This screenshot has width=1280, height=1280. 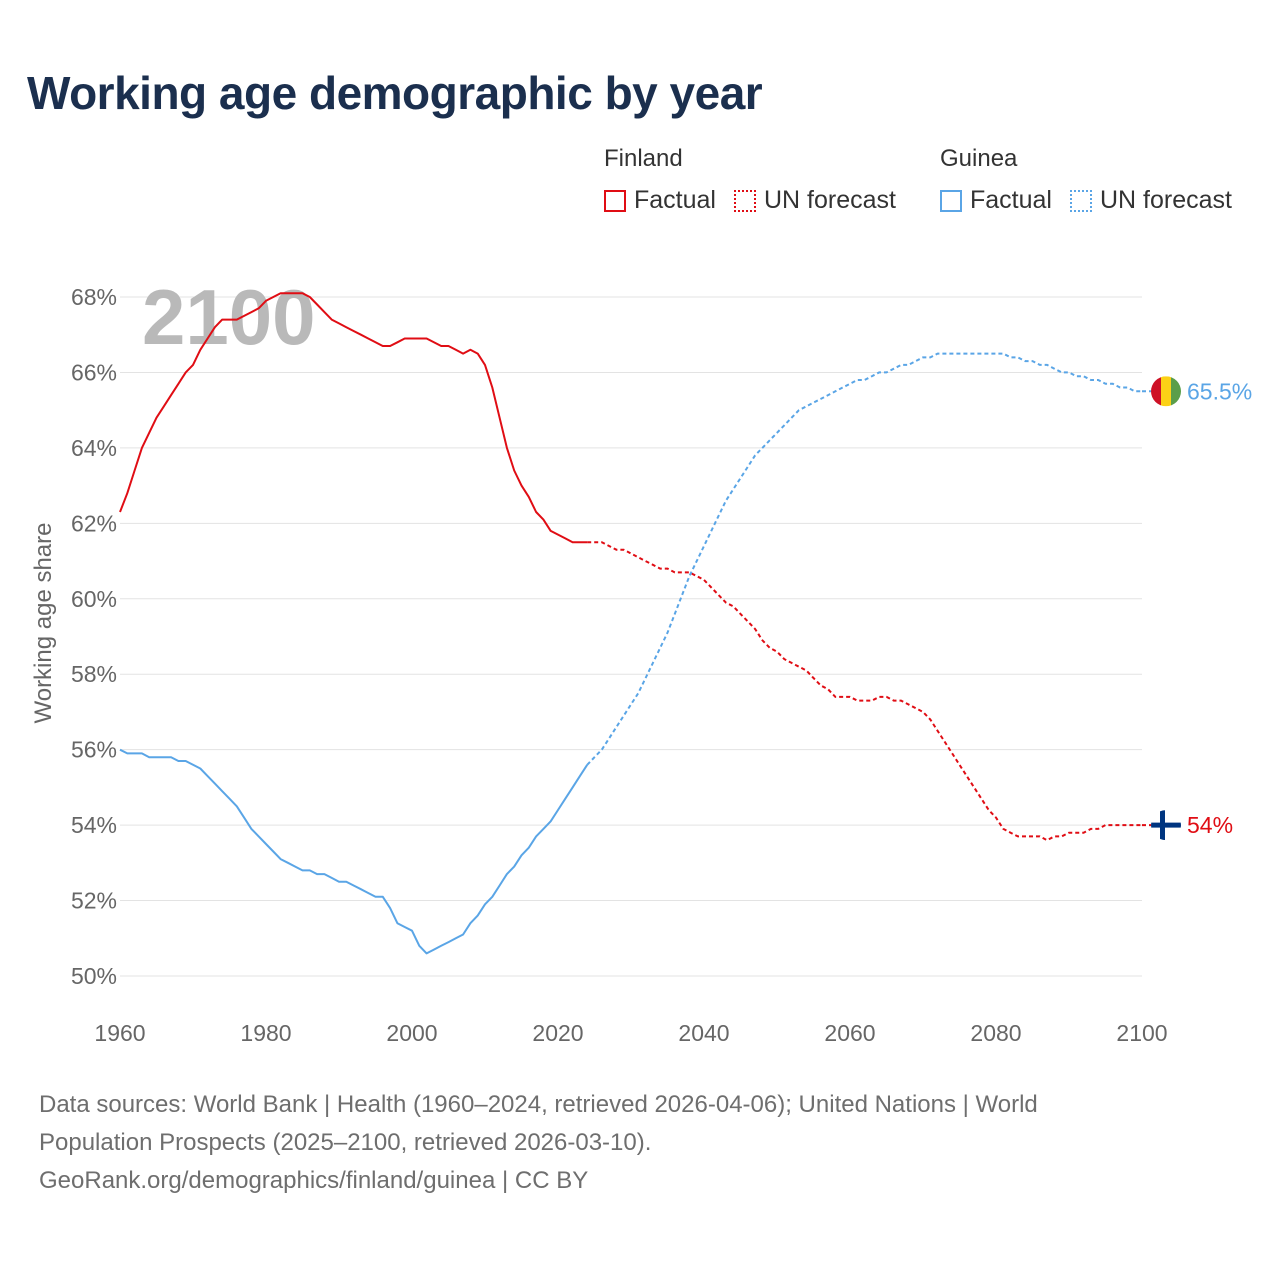 What do you see at coordinates (265, 1033) in the screenshot?
I see `x-tick-label: 1980` at bounding box center [265, 1033].